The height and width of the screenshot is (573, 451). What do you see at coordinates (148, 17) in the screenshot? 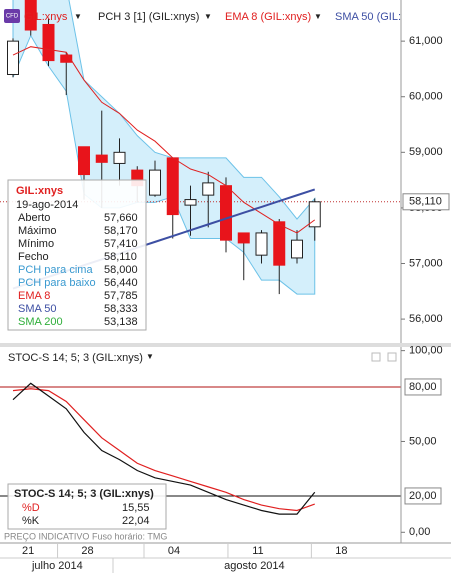
I see `indicator: PCH 3 [1] (GIL:xnys)` at bounding box center [148, 17].